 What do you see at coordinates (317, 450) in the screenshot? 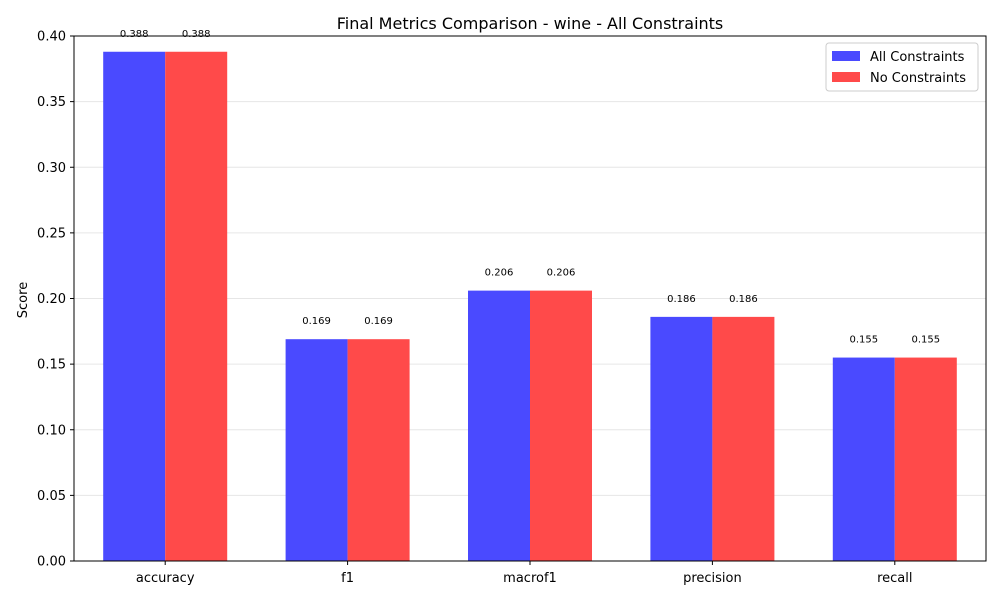
I see `bar-f1-all-constraints` at bounding box center [317, 450].